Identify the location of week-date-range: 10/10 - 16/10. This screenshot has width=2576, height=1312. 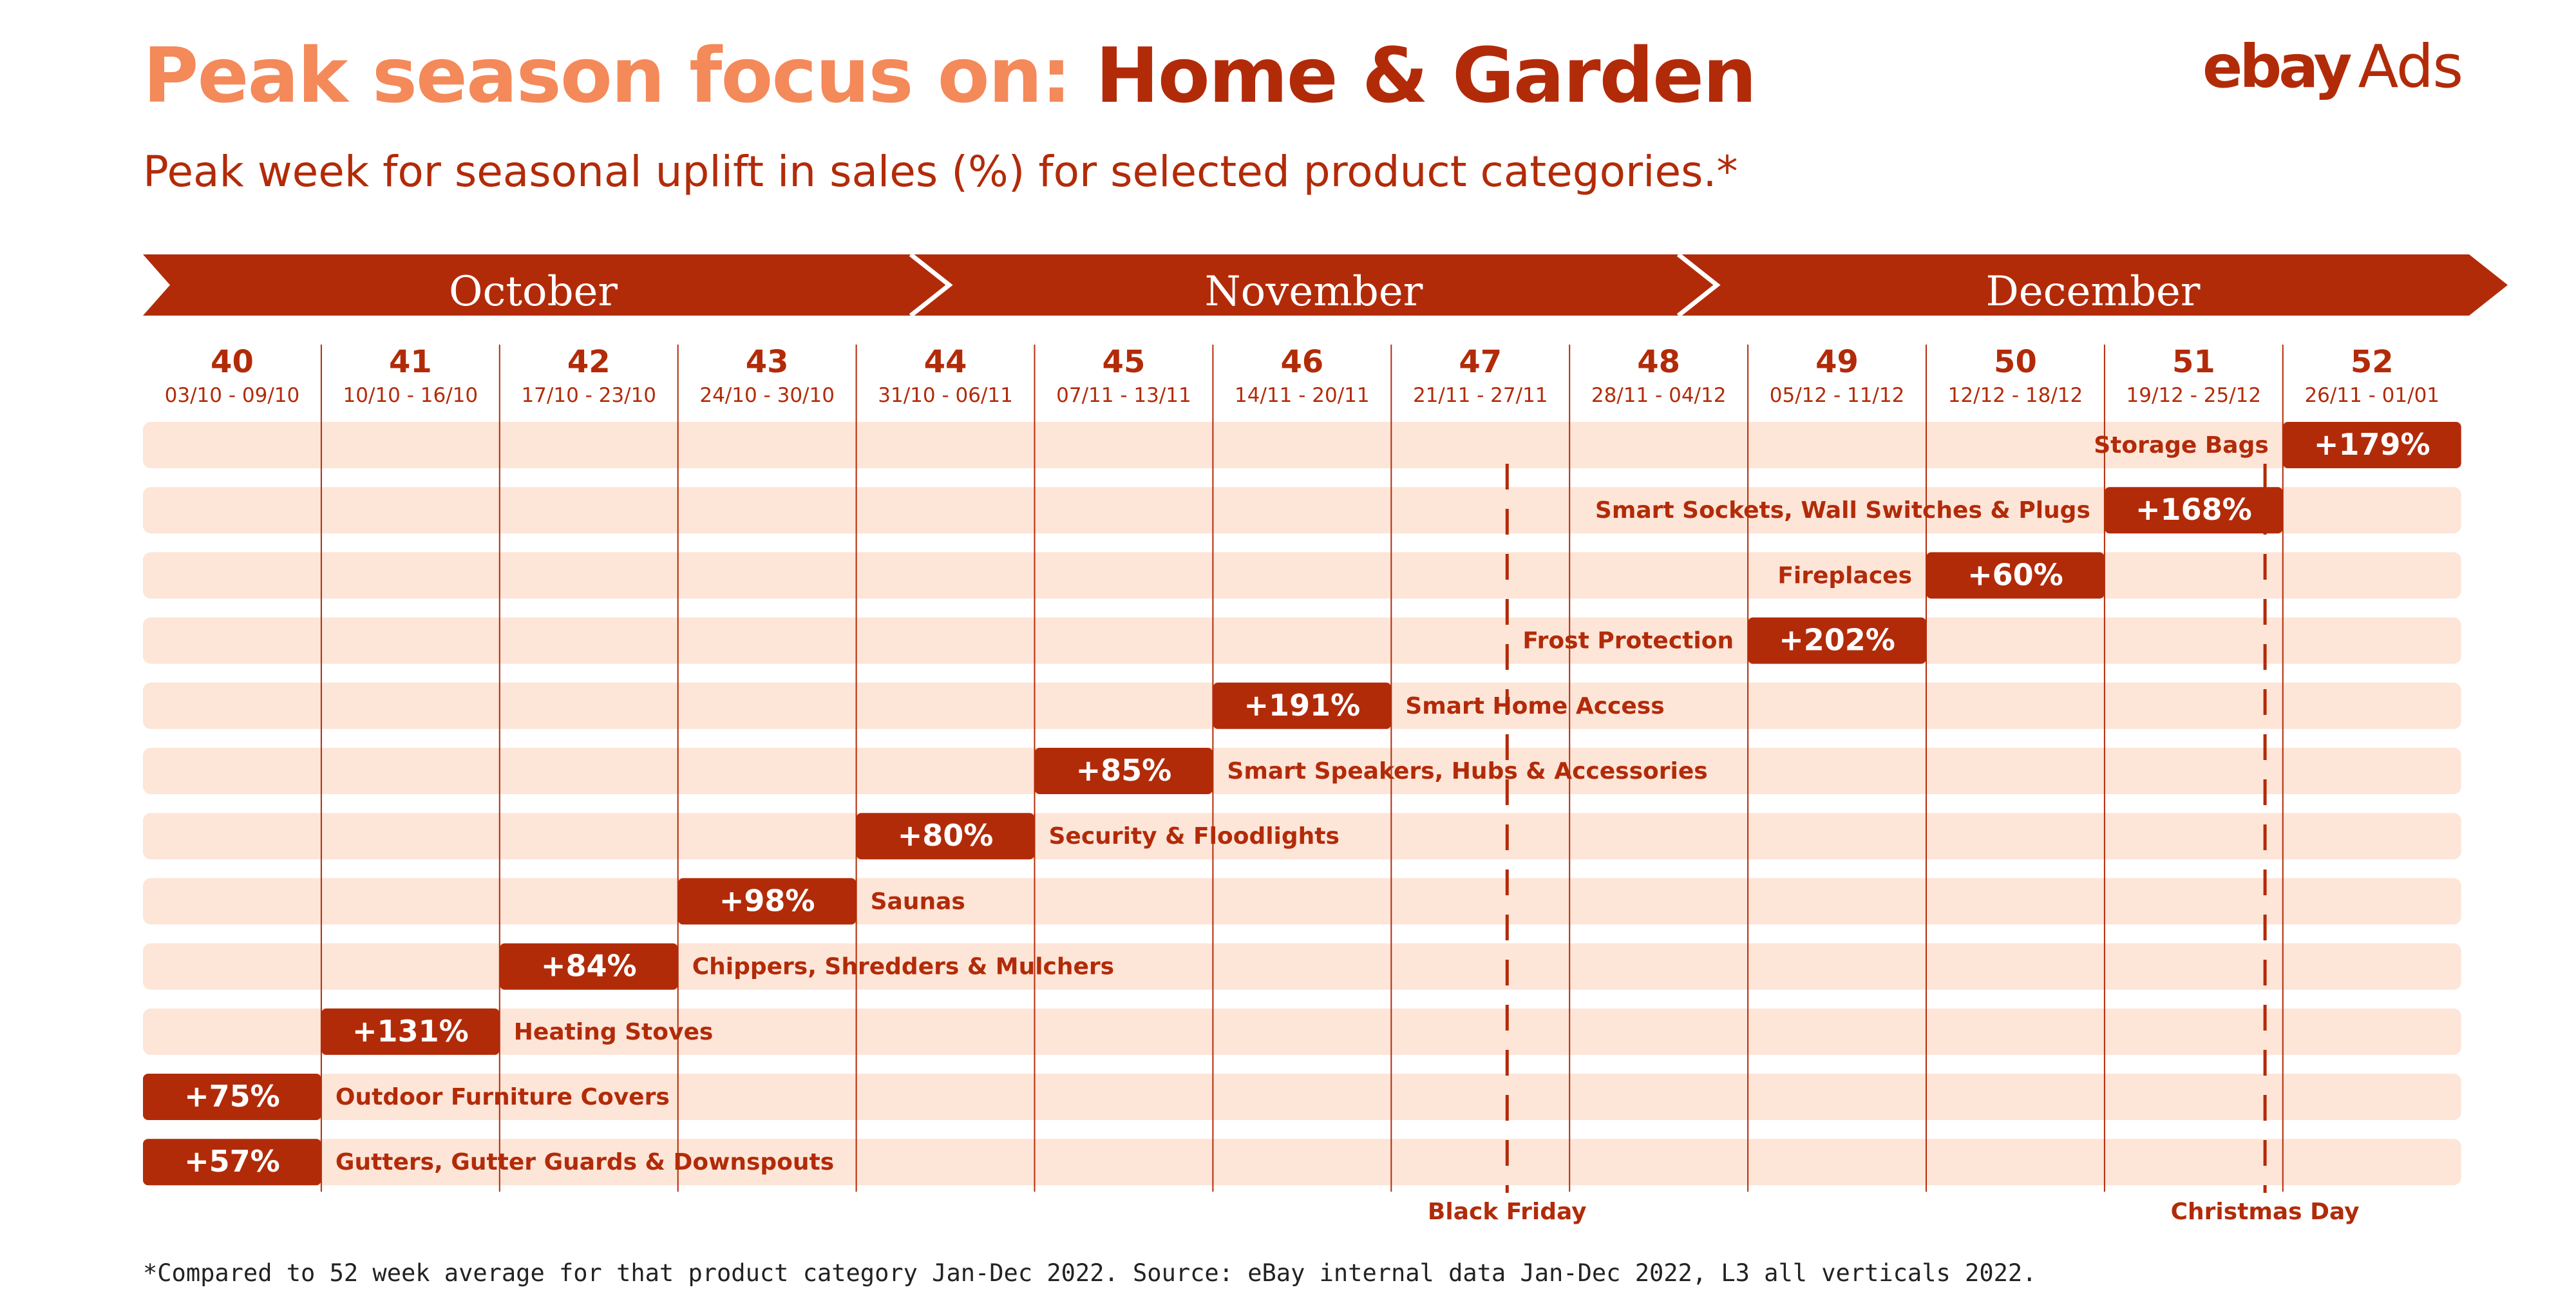
(411, 395).